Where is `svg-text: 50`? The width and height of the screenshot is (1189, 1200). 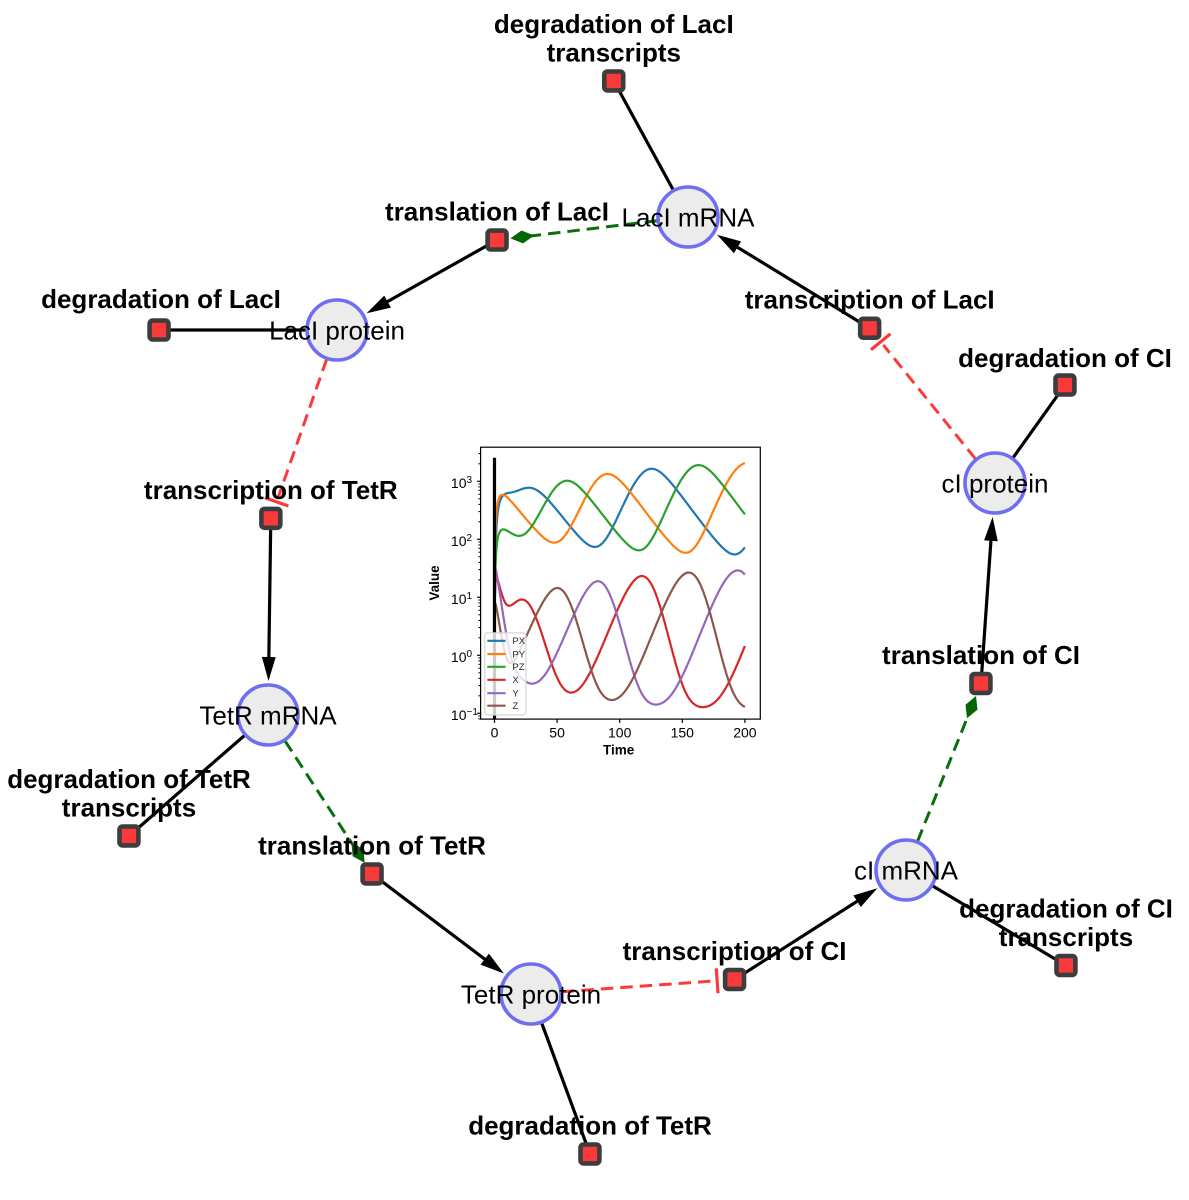
svg-text: 50 is located at coordinates (557, 733).